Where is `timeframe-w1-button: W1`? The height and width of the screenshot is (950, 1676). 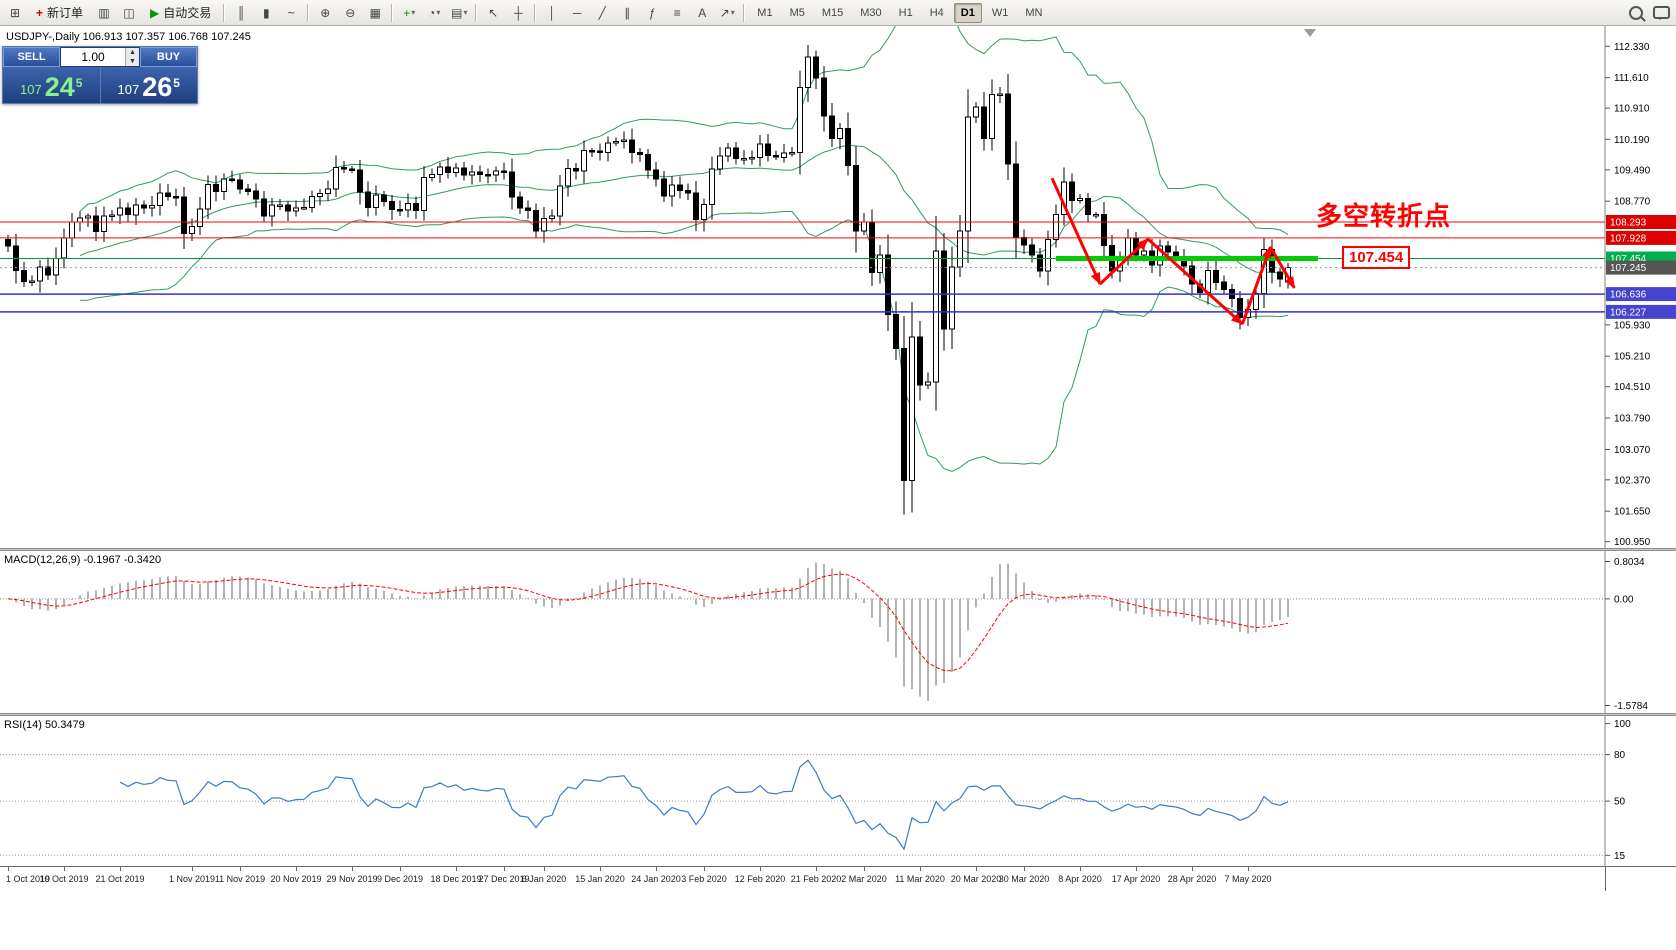 timeframe-w1-button: W1 is located at coordinates (1000, 12).